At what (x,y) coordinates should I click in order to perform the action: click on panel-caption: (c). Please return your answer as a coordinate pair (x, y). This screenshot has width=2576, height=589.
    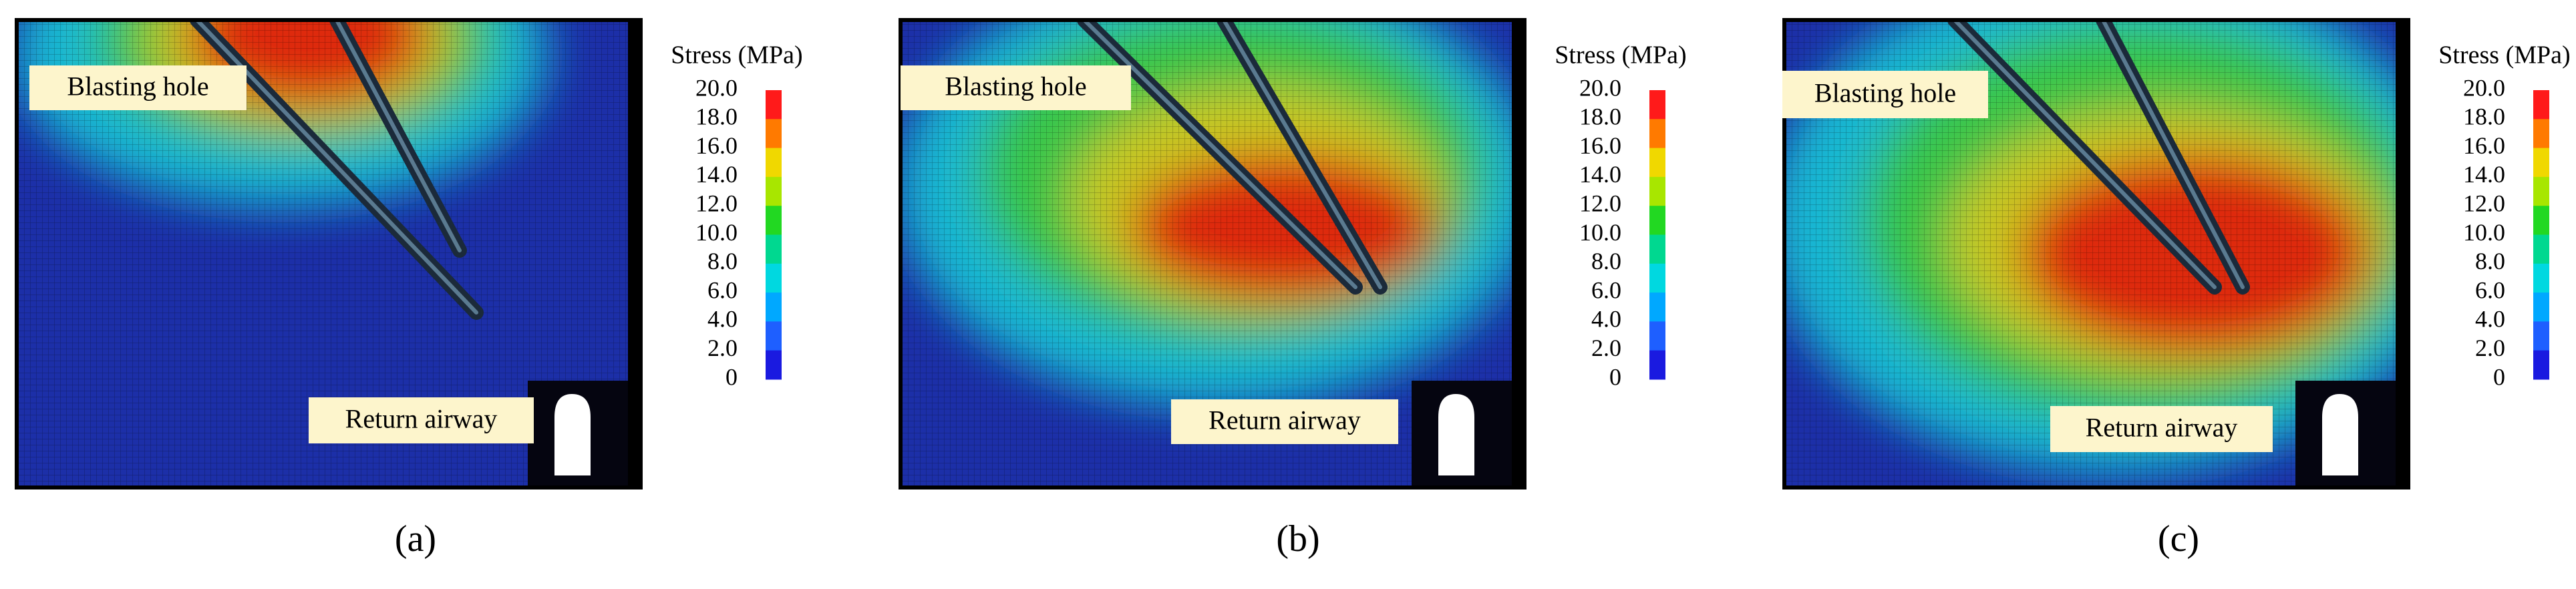
    Looking at the image, I should click on (2178, 539).